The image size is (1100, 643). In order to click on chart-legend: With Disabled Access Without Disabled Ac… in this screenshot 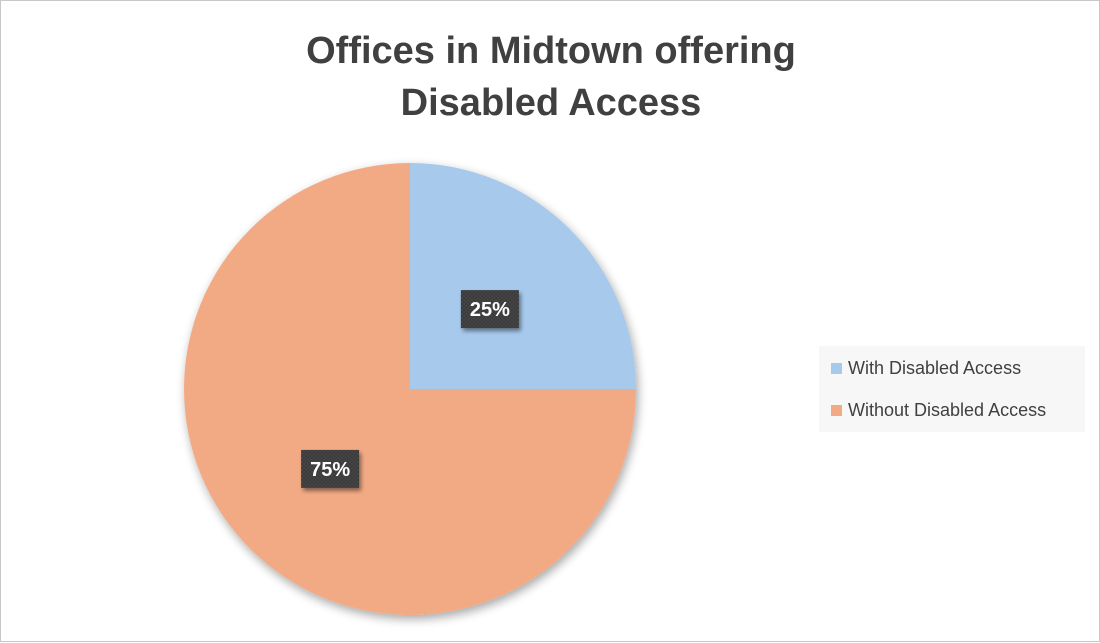, I will do `click(952, 389)`.